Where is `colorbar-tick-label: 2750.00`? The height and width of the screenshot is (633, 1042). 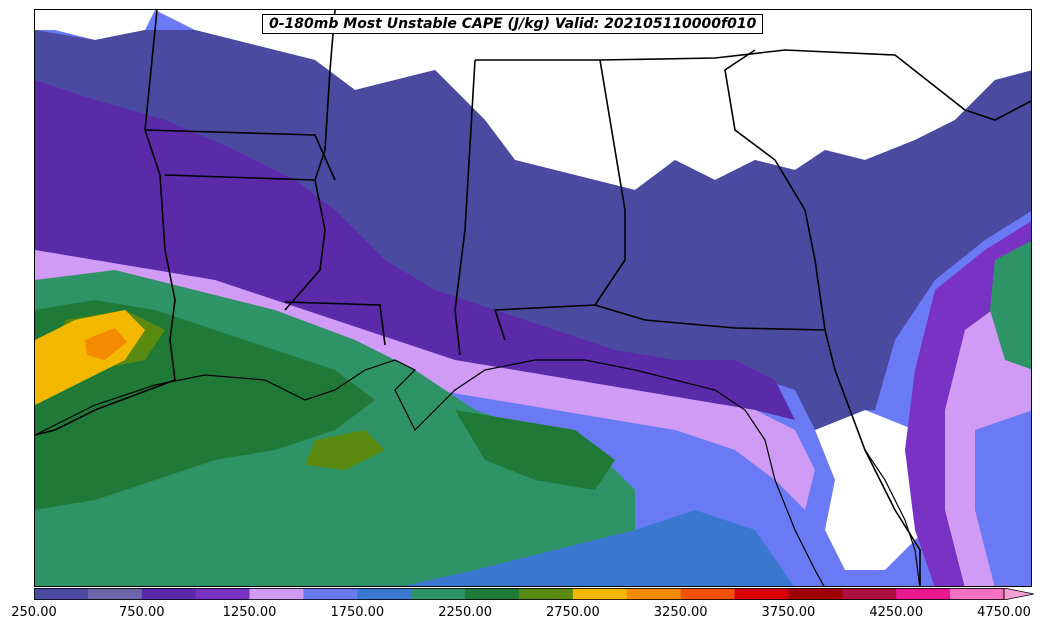
colorbar-tick-label: 2750.00 is located at coordinates (572, 612).